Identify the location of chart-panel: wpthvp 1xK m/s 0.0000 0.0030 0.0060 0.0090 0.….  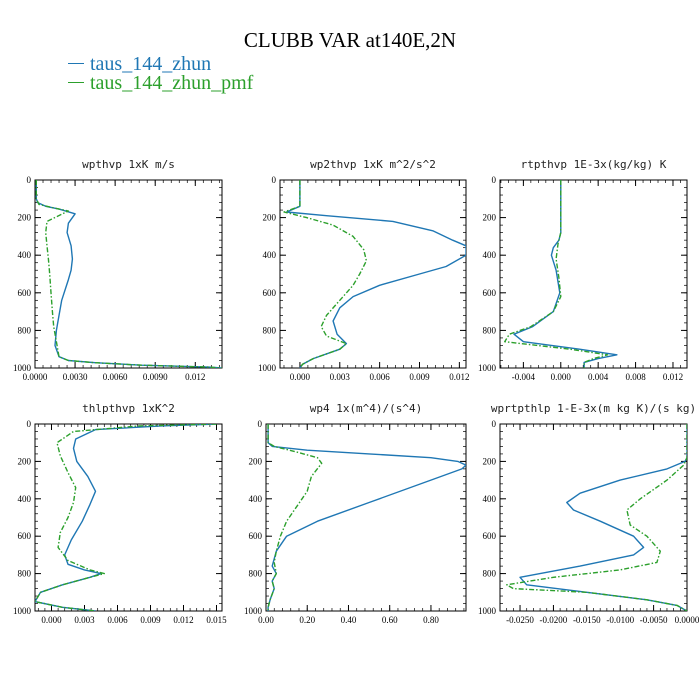
(118, 270).